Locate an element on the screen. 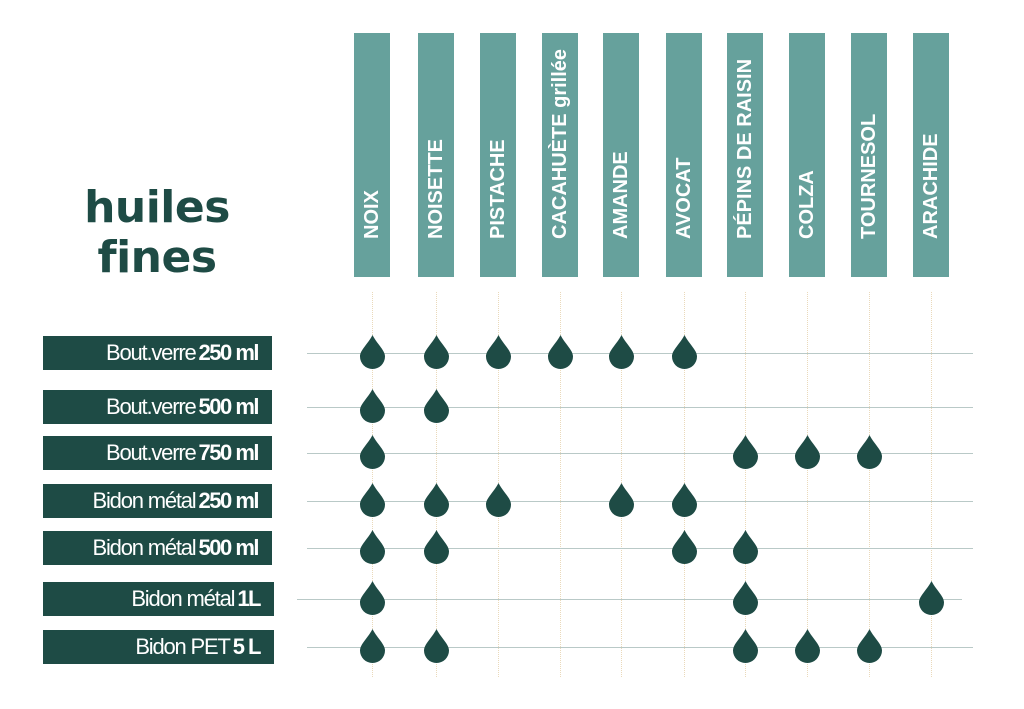 The width and height of the screenshot is (1024, 709). column-header-label: ARACHIDE is located at coordinates (931, 186).